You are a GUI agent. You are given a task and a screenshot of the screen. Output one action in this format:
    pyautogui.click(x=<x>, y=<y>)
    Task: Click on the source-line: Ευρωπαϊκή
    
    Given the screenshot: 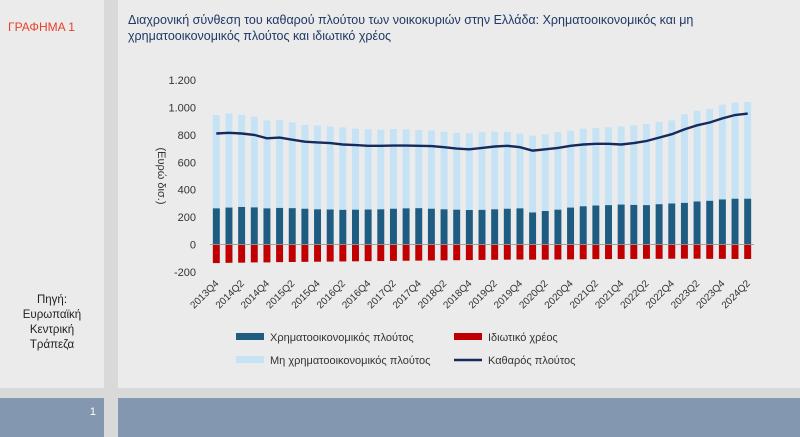 What is the action you would take?
    pyautogui.click(x=52, y=315)
    